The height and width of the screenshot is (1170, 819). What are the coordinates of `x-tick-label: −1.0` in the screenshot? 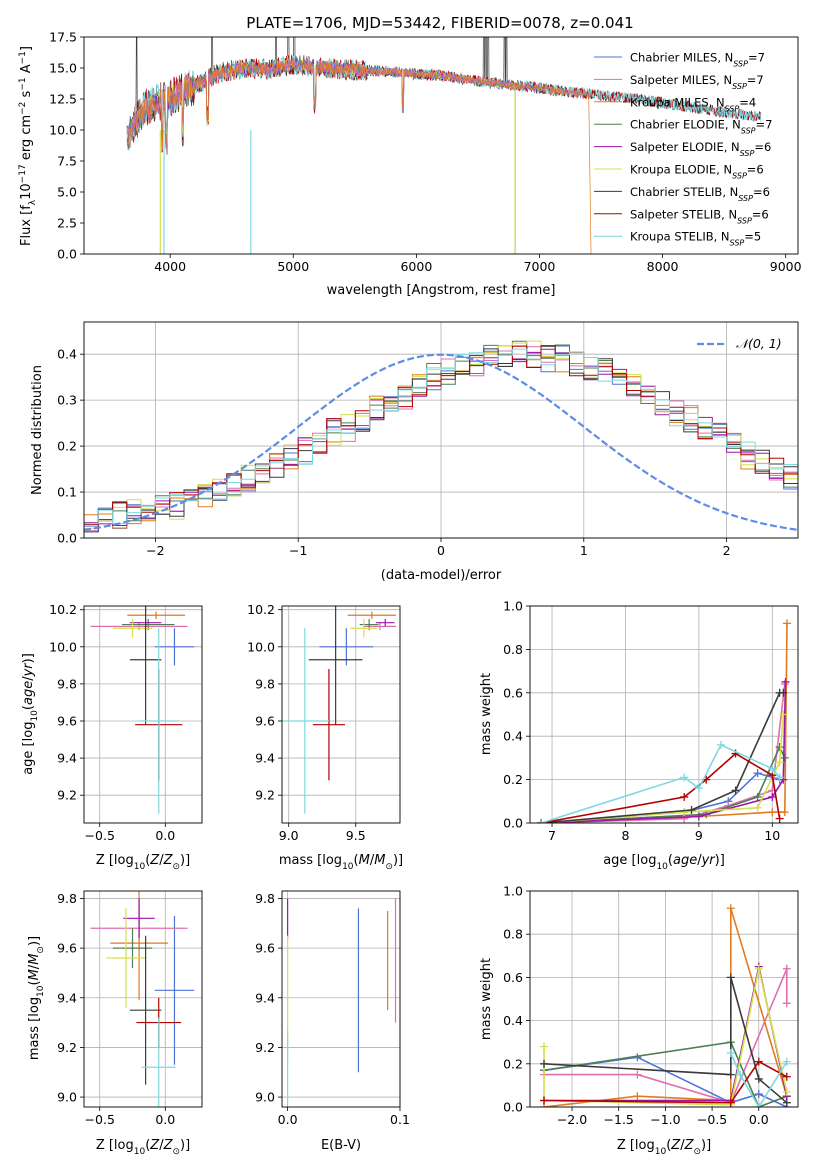 It's located at (665, 1119).